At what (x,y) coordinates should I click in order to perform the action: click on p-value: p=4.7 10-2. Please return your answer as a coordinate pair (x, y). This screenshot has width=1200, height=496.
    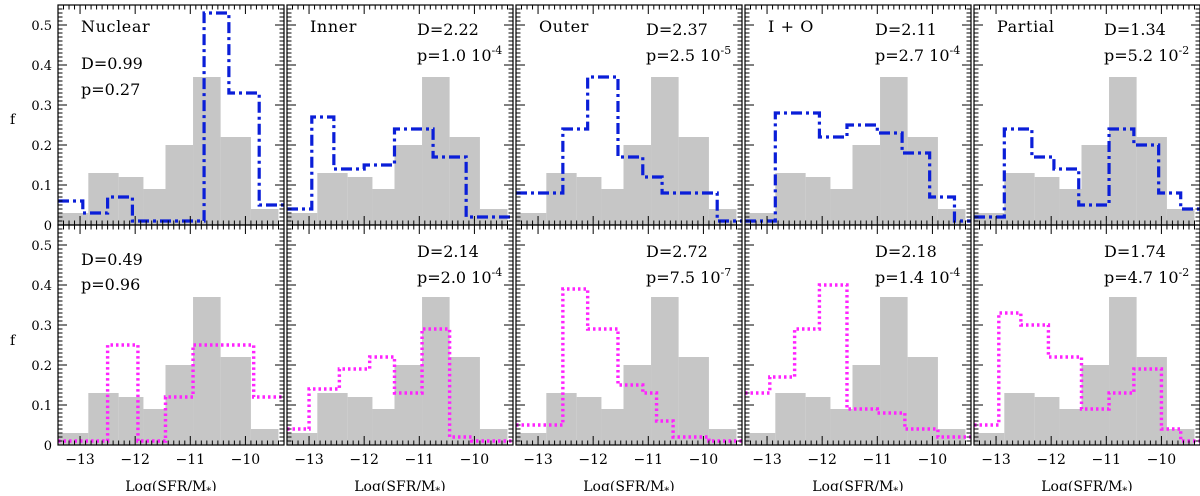
    Looking at the image, I should click on (1146, 276).